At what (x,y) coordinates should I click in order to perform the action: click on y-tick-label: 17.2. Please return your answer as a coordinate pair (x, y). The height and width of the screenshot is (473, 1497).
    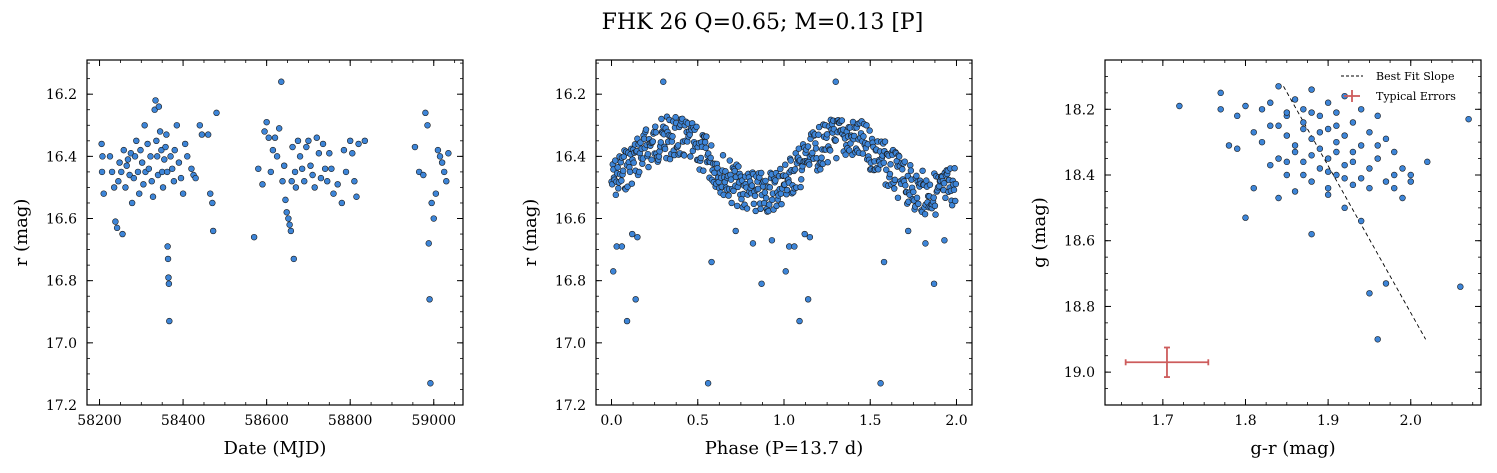
    Looking at the image, I should click on (61, 406).